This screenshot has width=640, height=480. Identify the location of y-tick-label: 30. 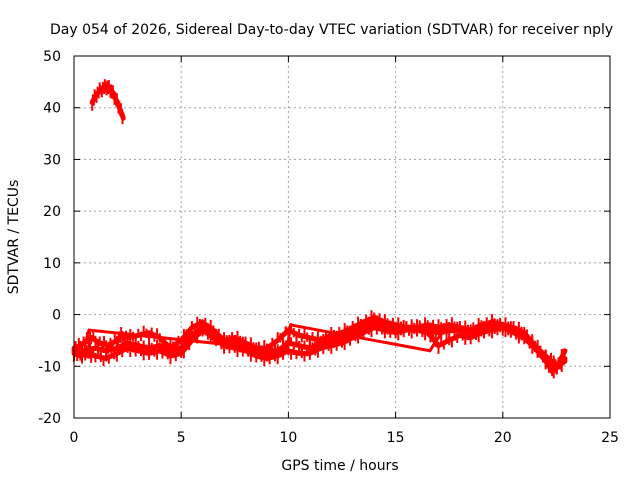
(52, 160).